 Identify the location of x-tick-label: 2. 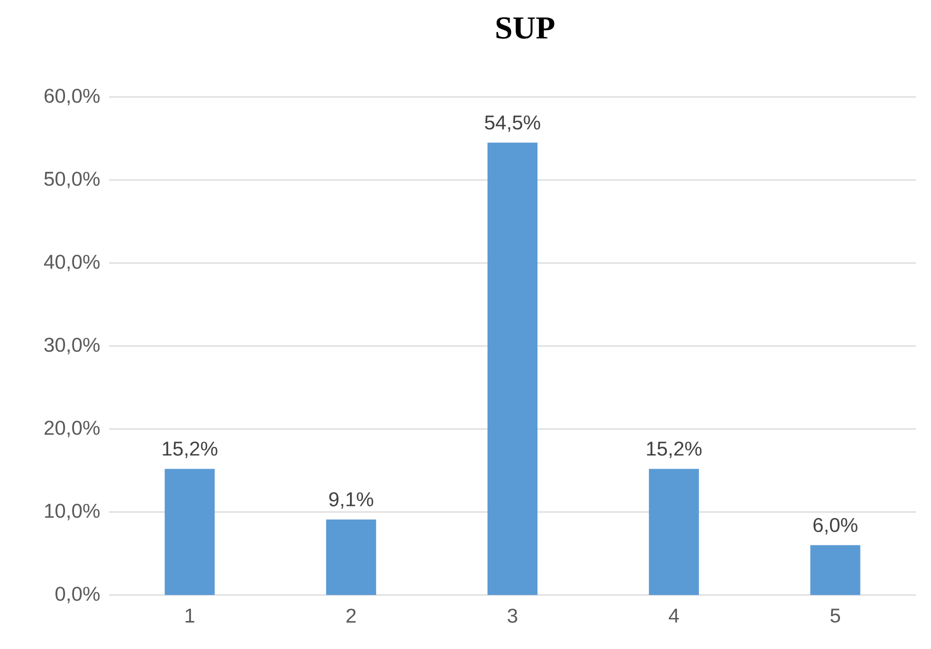
(351, 615).